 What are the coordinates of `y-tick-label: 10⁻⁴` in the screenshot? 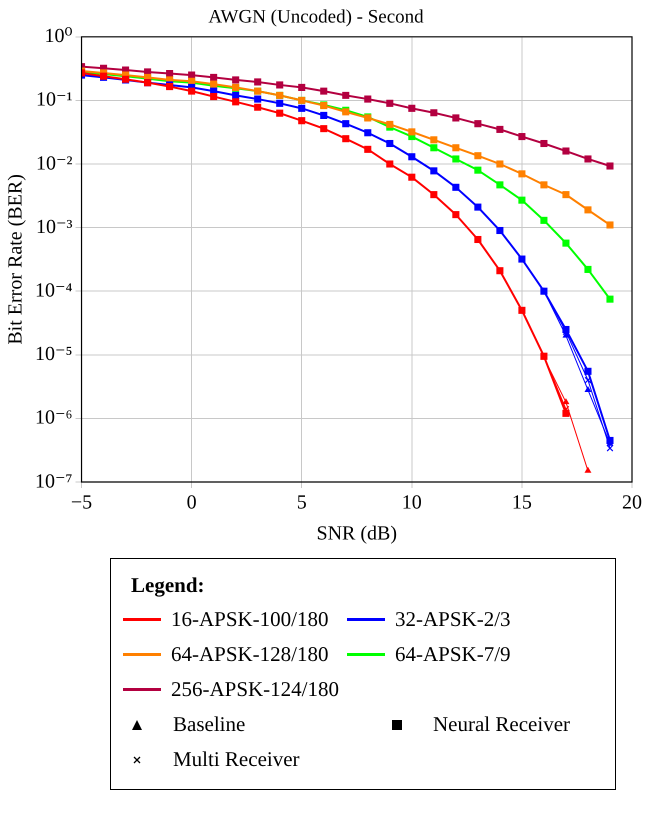 It's located at (54, 290).